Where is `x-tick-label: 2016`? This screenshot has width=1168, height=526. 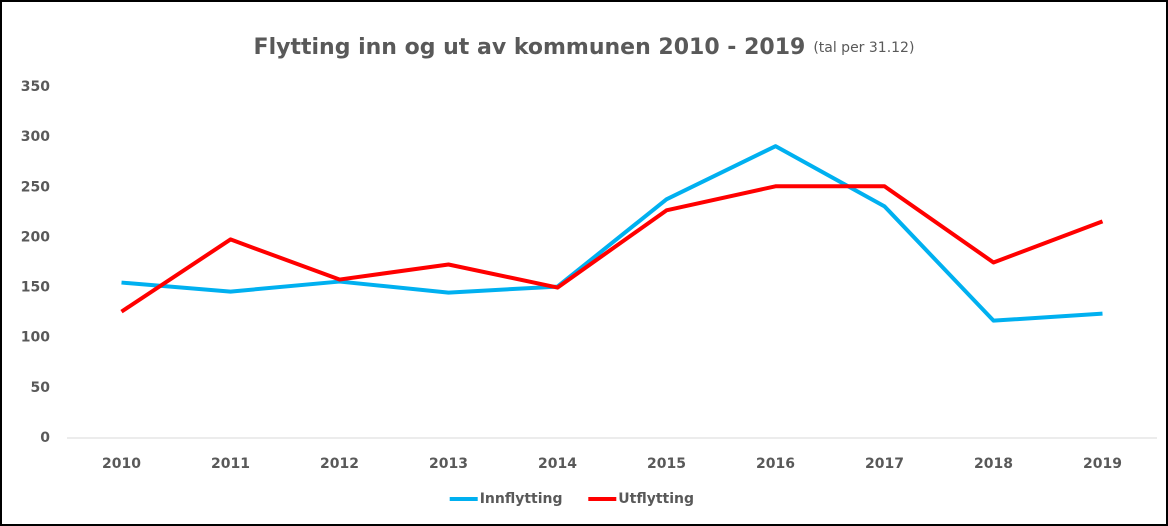 x-tick-label: 2016 is located at coordinates (775, 464).